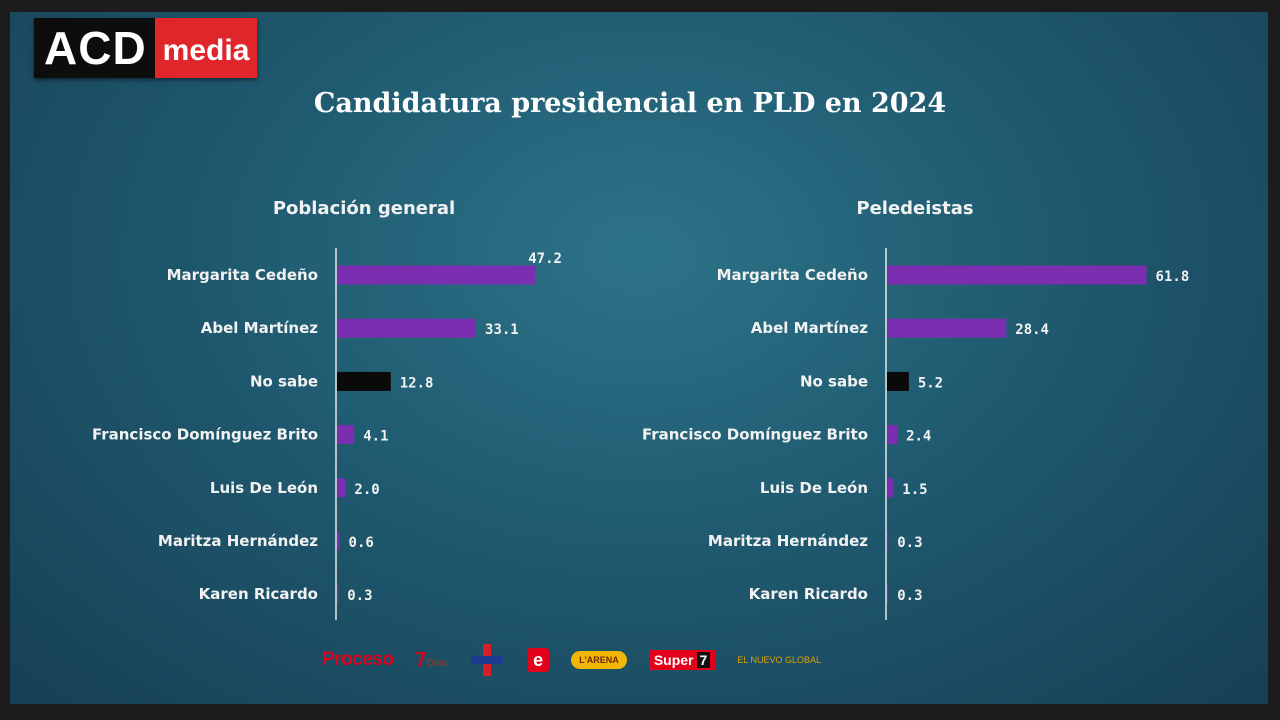 The width and height of the screenshot is (1280, 720). Describe the element at coordinates (421, 659) in the screenshot. I see `siete-number: 7` at that location.